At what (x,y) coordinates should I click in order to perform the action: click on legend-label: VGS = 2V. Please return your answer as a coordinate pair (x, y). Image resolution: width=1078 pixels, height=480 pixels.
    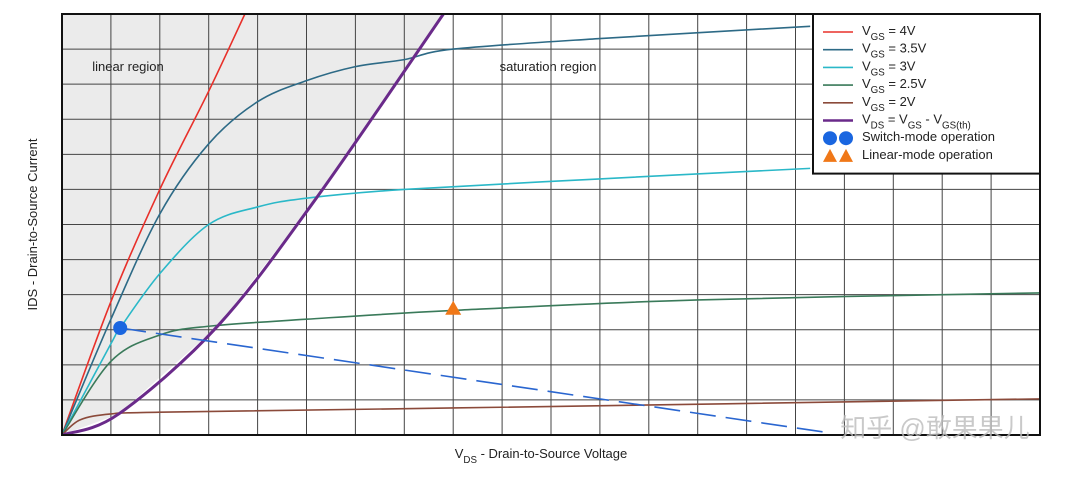
    Looking at the image, I should click on (889, 104).